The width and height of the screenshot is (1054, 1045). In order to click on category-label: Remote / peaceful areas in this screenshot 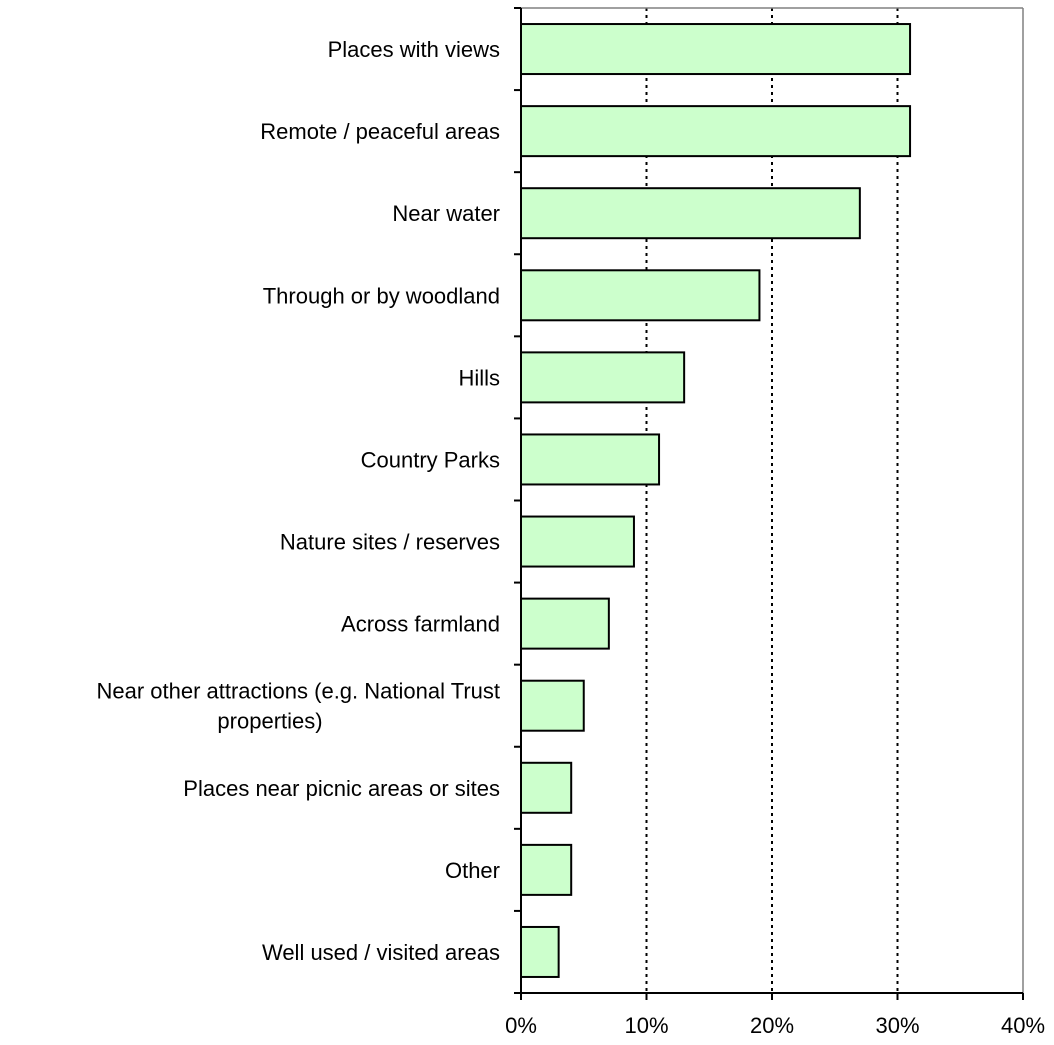, I will do `click(380, 131)`.